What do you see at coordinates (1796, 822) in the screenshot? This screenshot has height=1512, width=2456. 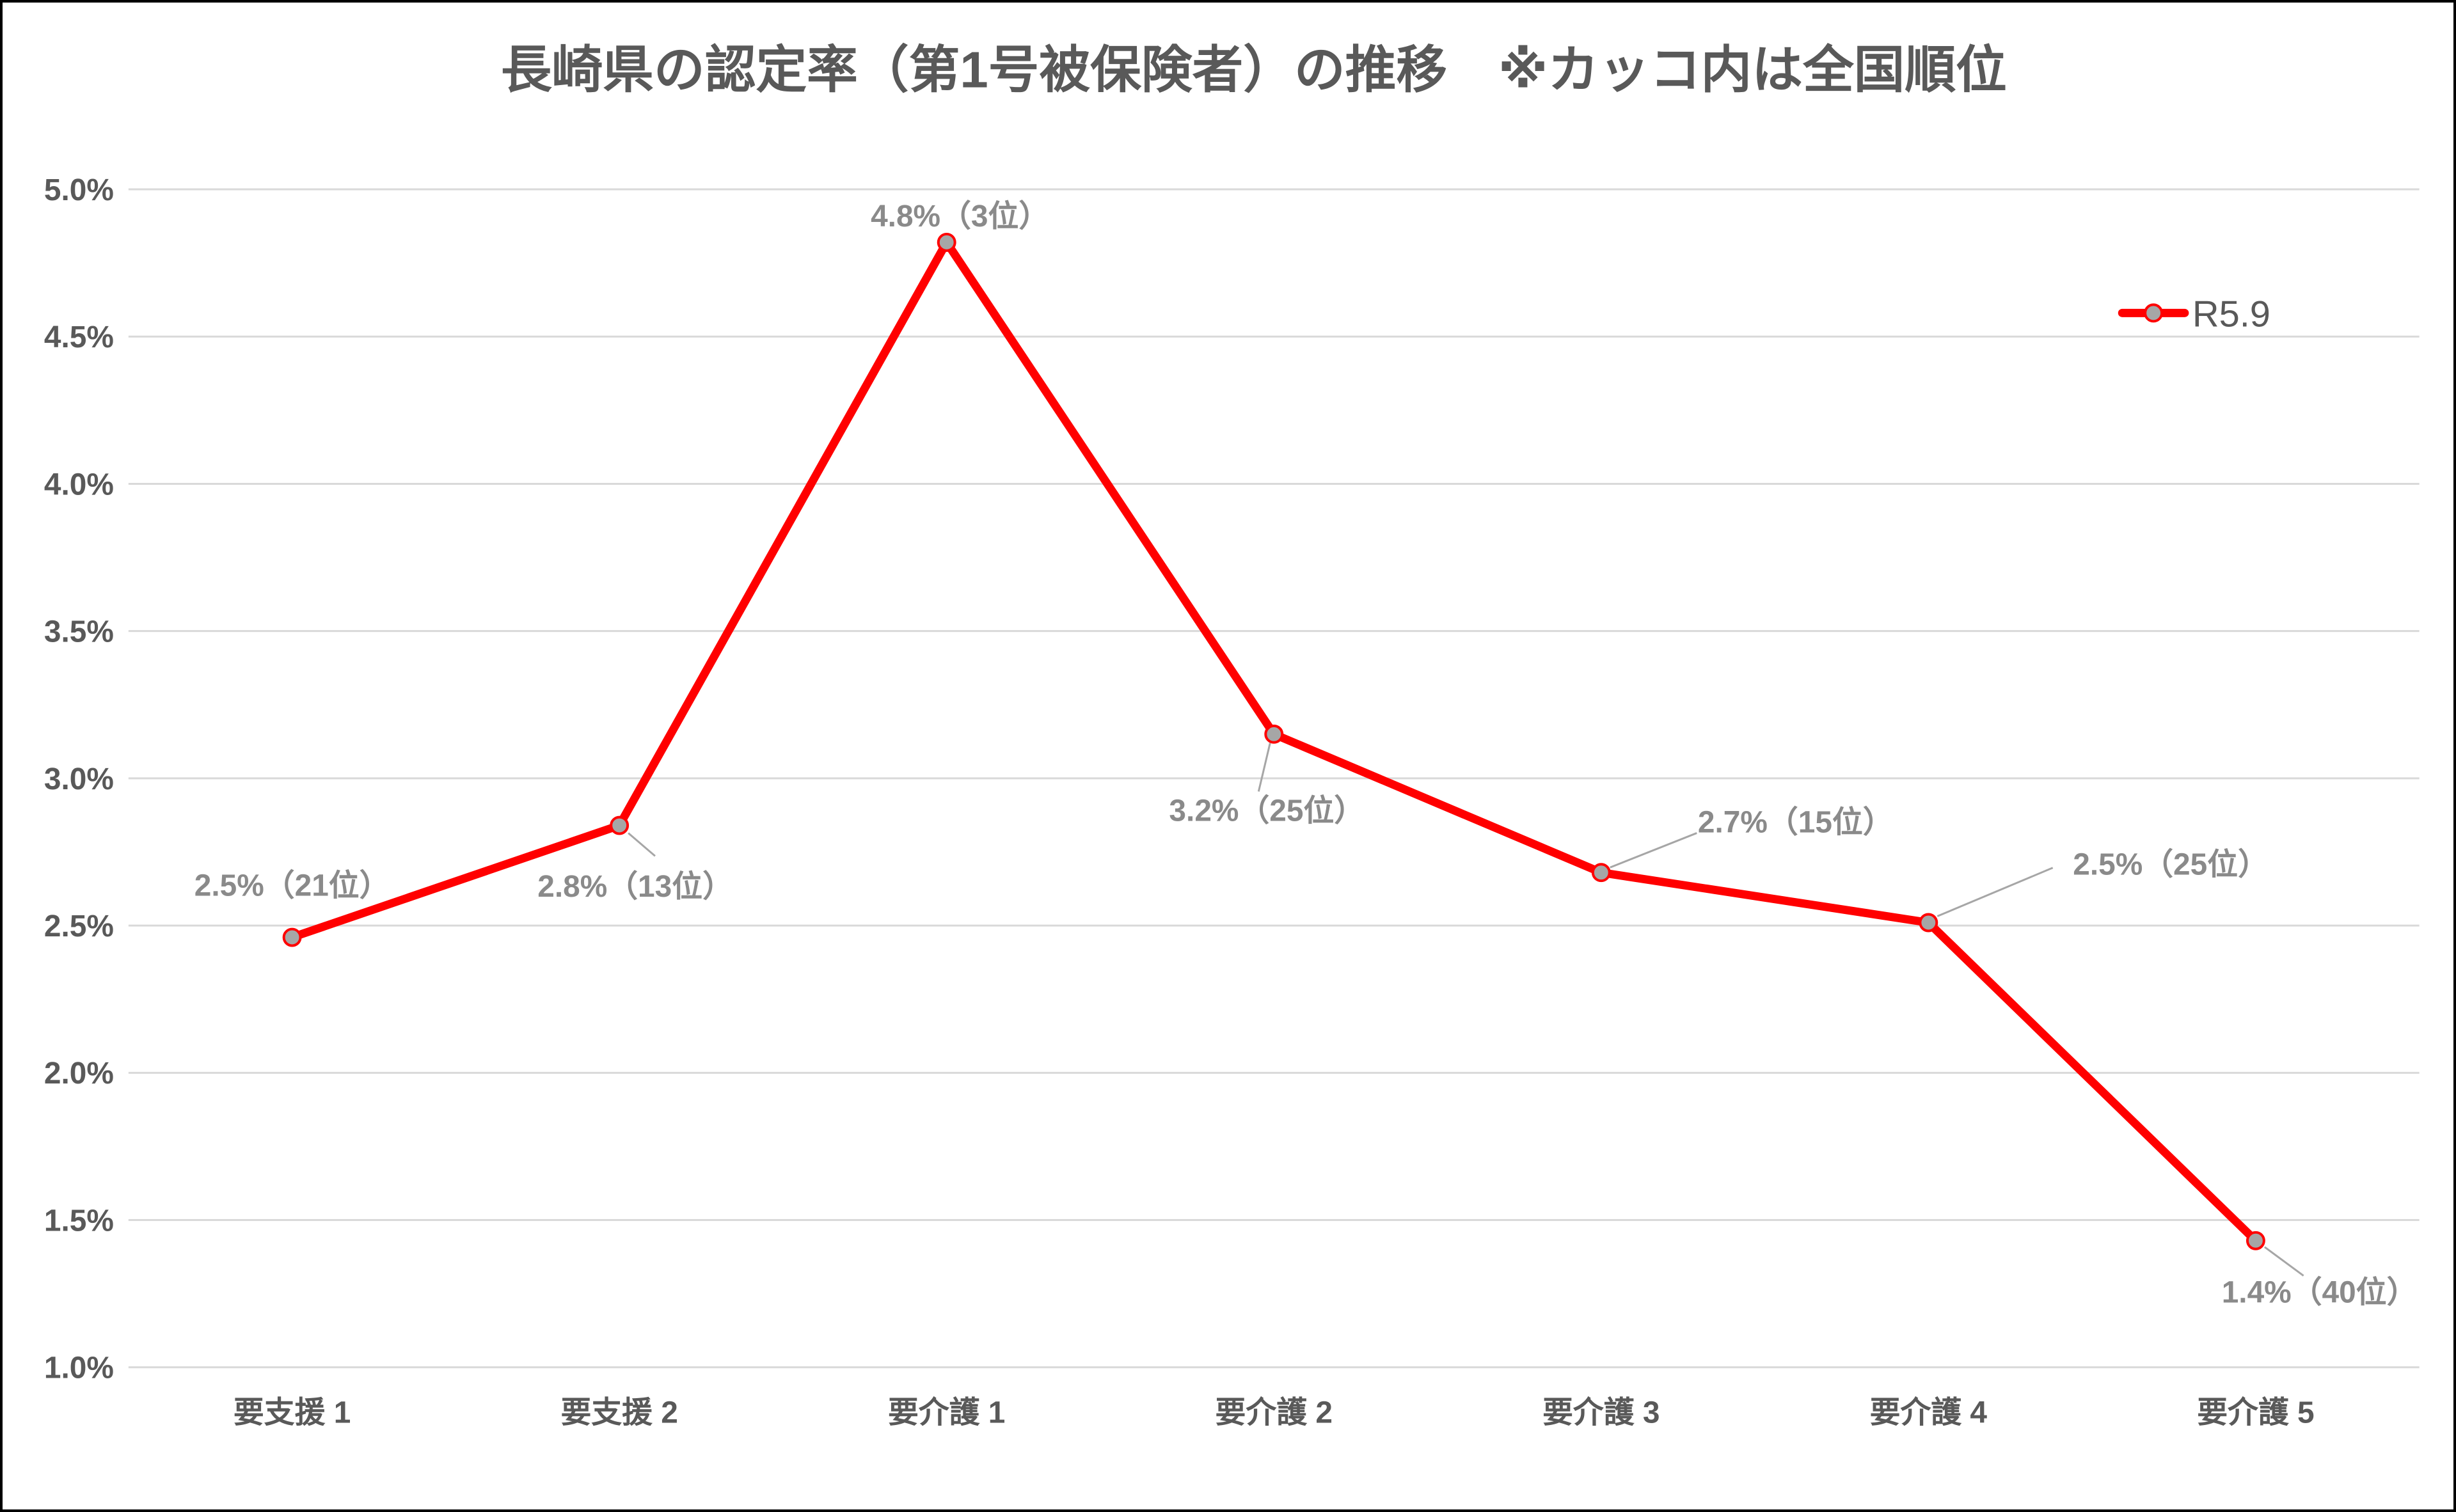 I see `data-label: 2.7%（15位）` at bounding box center [1796, 822].